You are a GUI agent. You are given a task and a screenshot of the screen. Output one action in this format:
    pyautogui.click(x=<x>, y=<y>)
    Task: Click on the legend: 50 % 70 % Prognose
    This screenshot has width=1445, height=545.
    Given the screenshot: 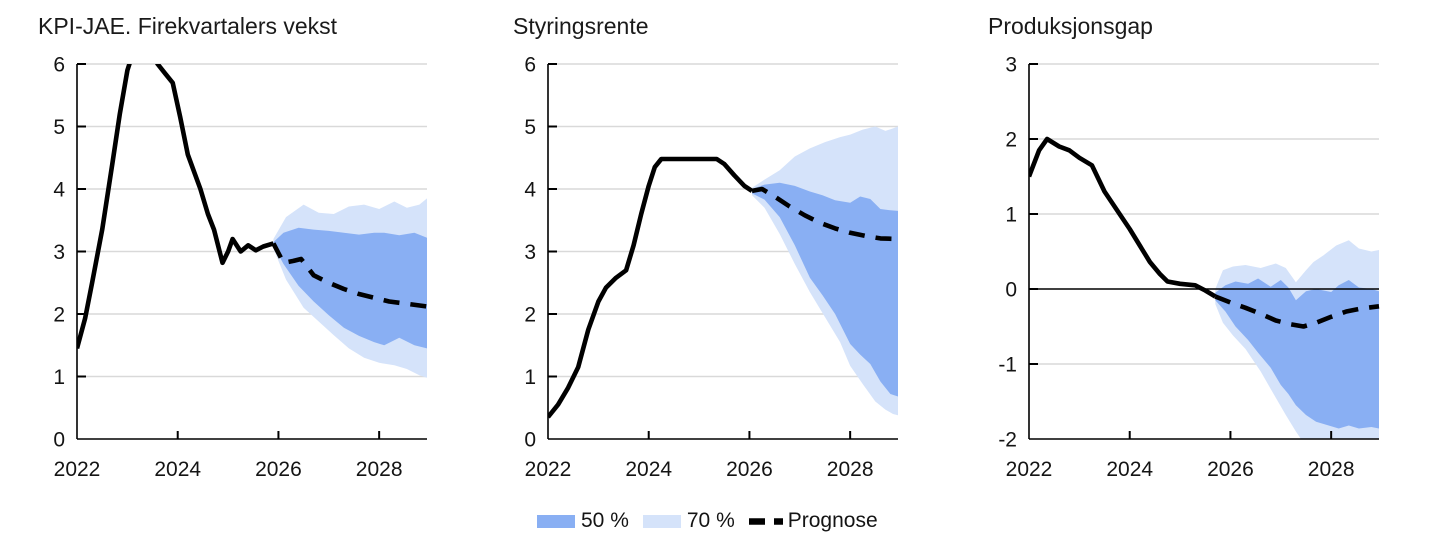 What is the action you would take?
    pyautogui.click(x=707, y=521)
    